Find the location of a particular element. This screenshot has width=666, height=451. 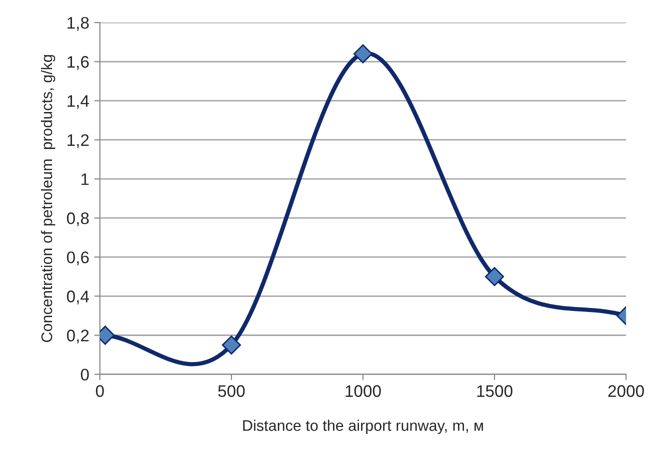

y-tick-label: 1 is located at coordinates (85, 179).